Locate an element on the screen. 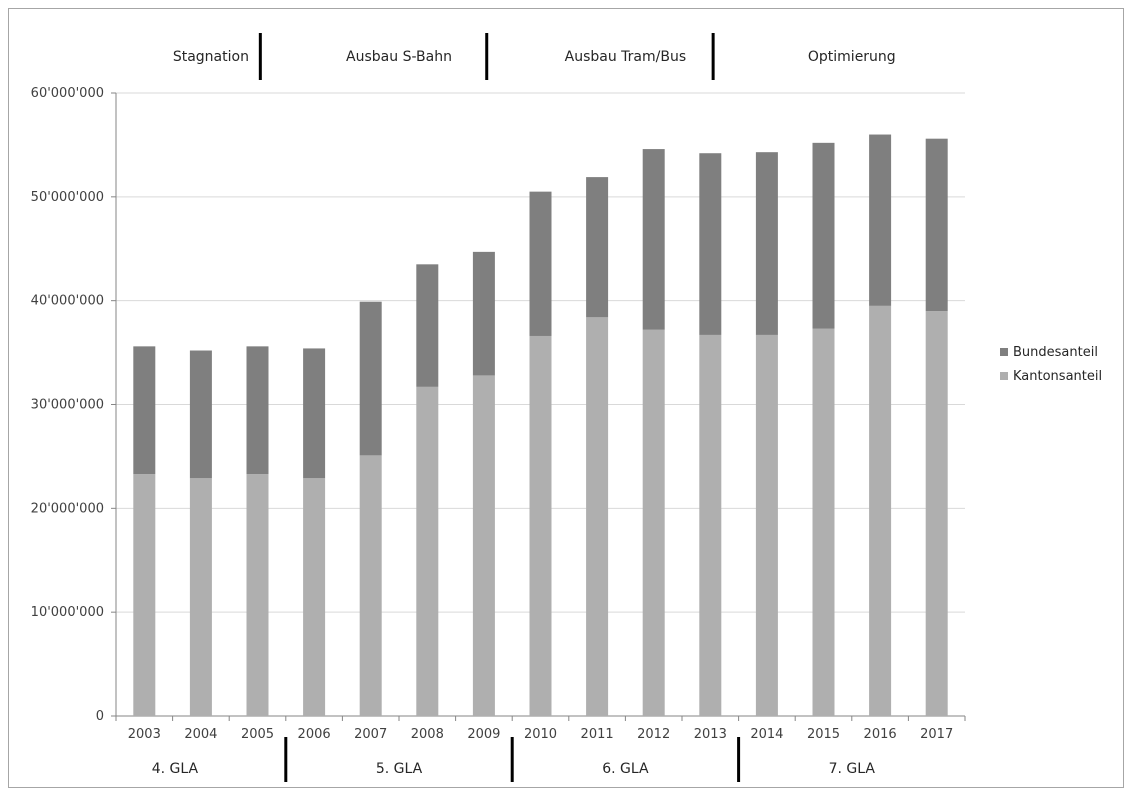  bar-bundesanteil-2005 is located at coordinates (257, 410).